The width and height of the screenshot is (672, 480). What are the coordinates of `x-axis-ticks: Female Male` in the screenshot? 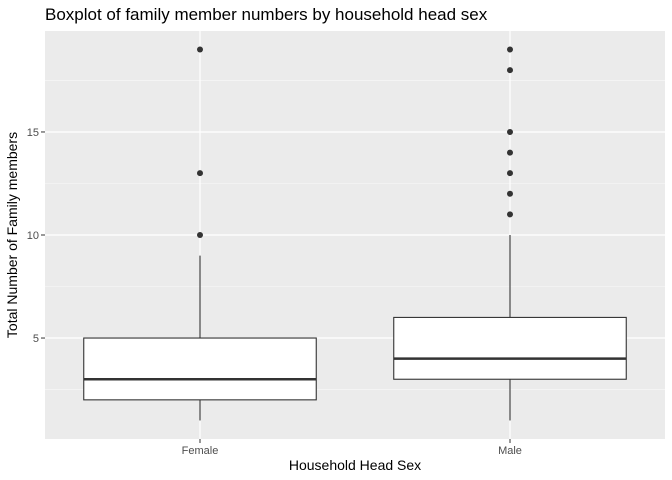 It's located at (352, 448).